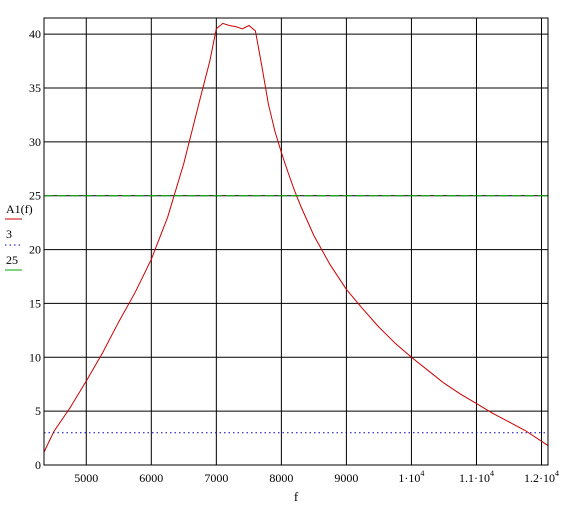 The width and height of the screenshot is (578, 509). Describe the element at coordinates (38, 411) in the screenshot. I see `y-tick-label: 5` at that location.